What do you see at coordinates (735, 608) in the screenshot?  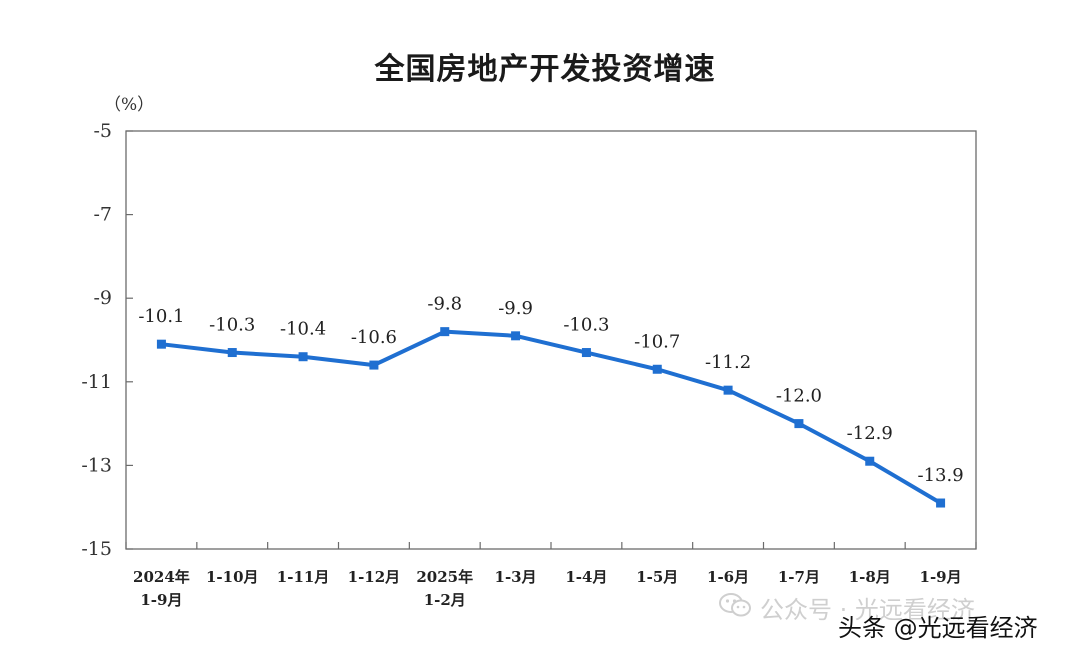 I see `wechat-icon` at bounding box center [735, 608].